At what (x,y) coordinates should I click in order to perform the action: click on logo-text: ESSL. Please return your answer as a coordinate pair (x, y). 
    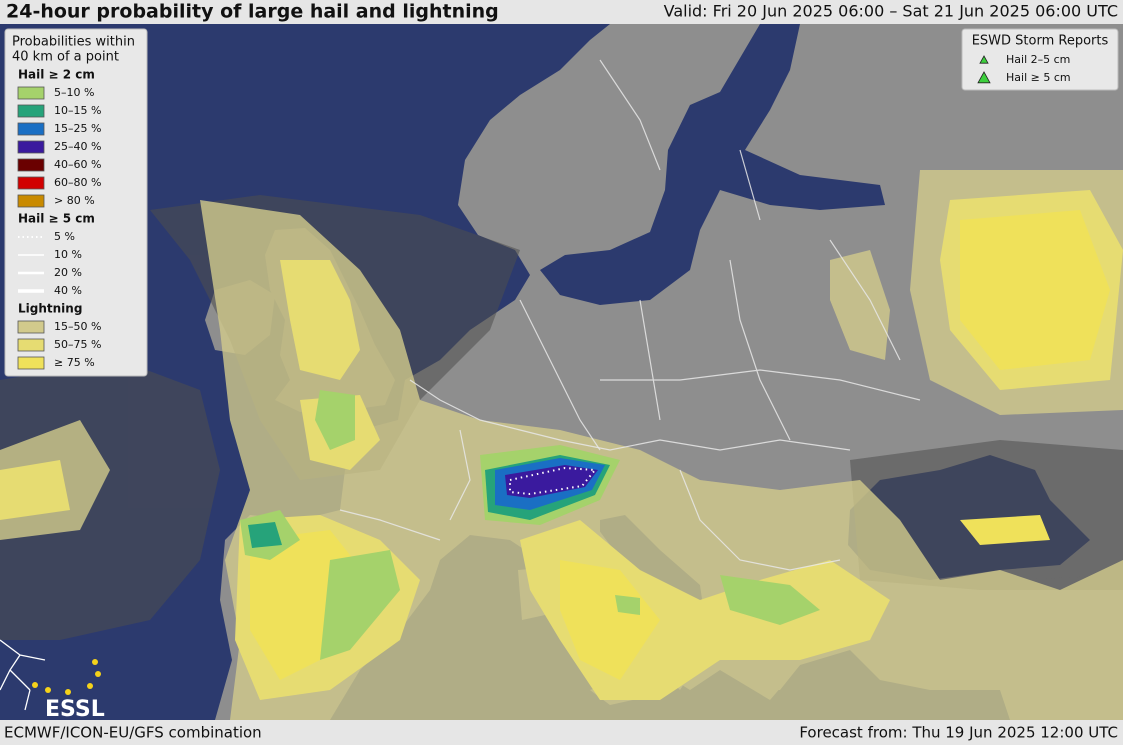
    Looking at the image, I should click on (75, 709).